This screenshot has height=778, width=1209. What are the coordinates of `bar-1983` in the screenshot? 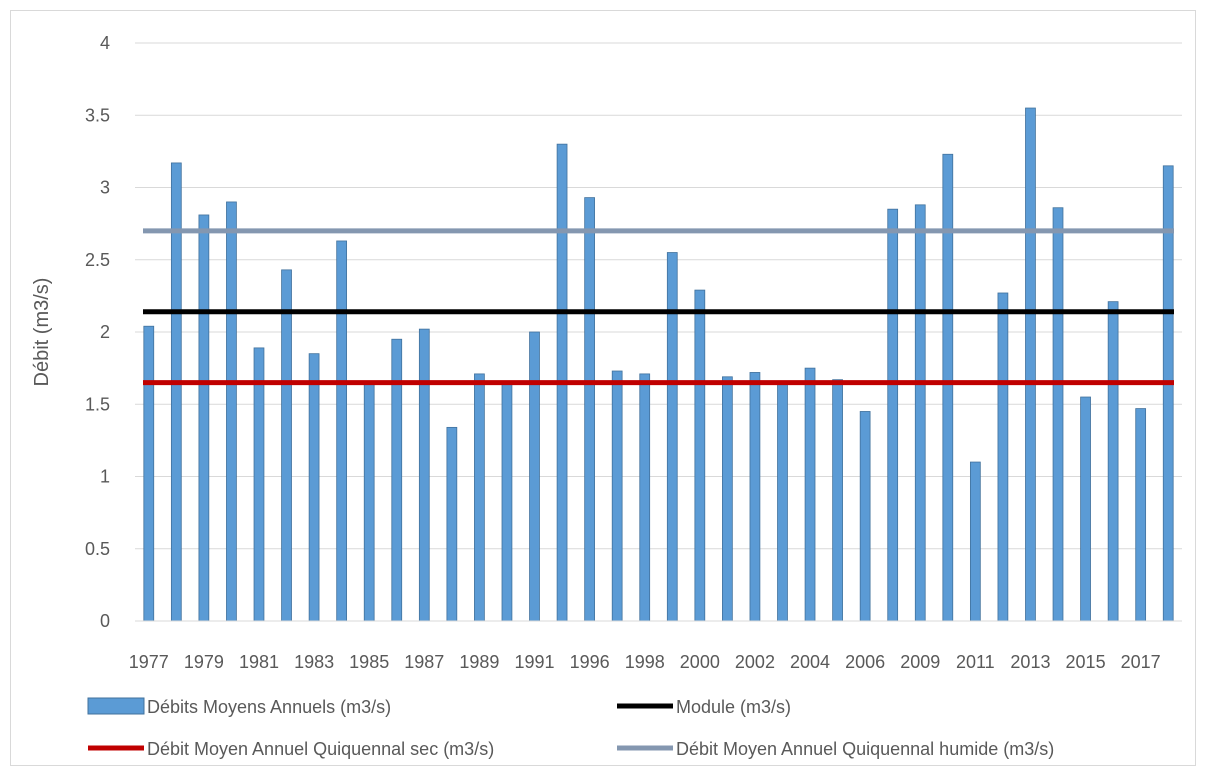 It's located at (314, 487).